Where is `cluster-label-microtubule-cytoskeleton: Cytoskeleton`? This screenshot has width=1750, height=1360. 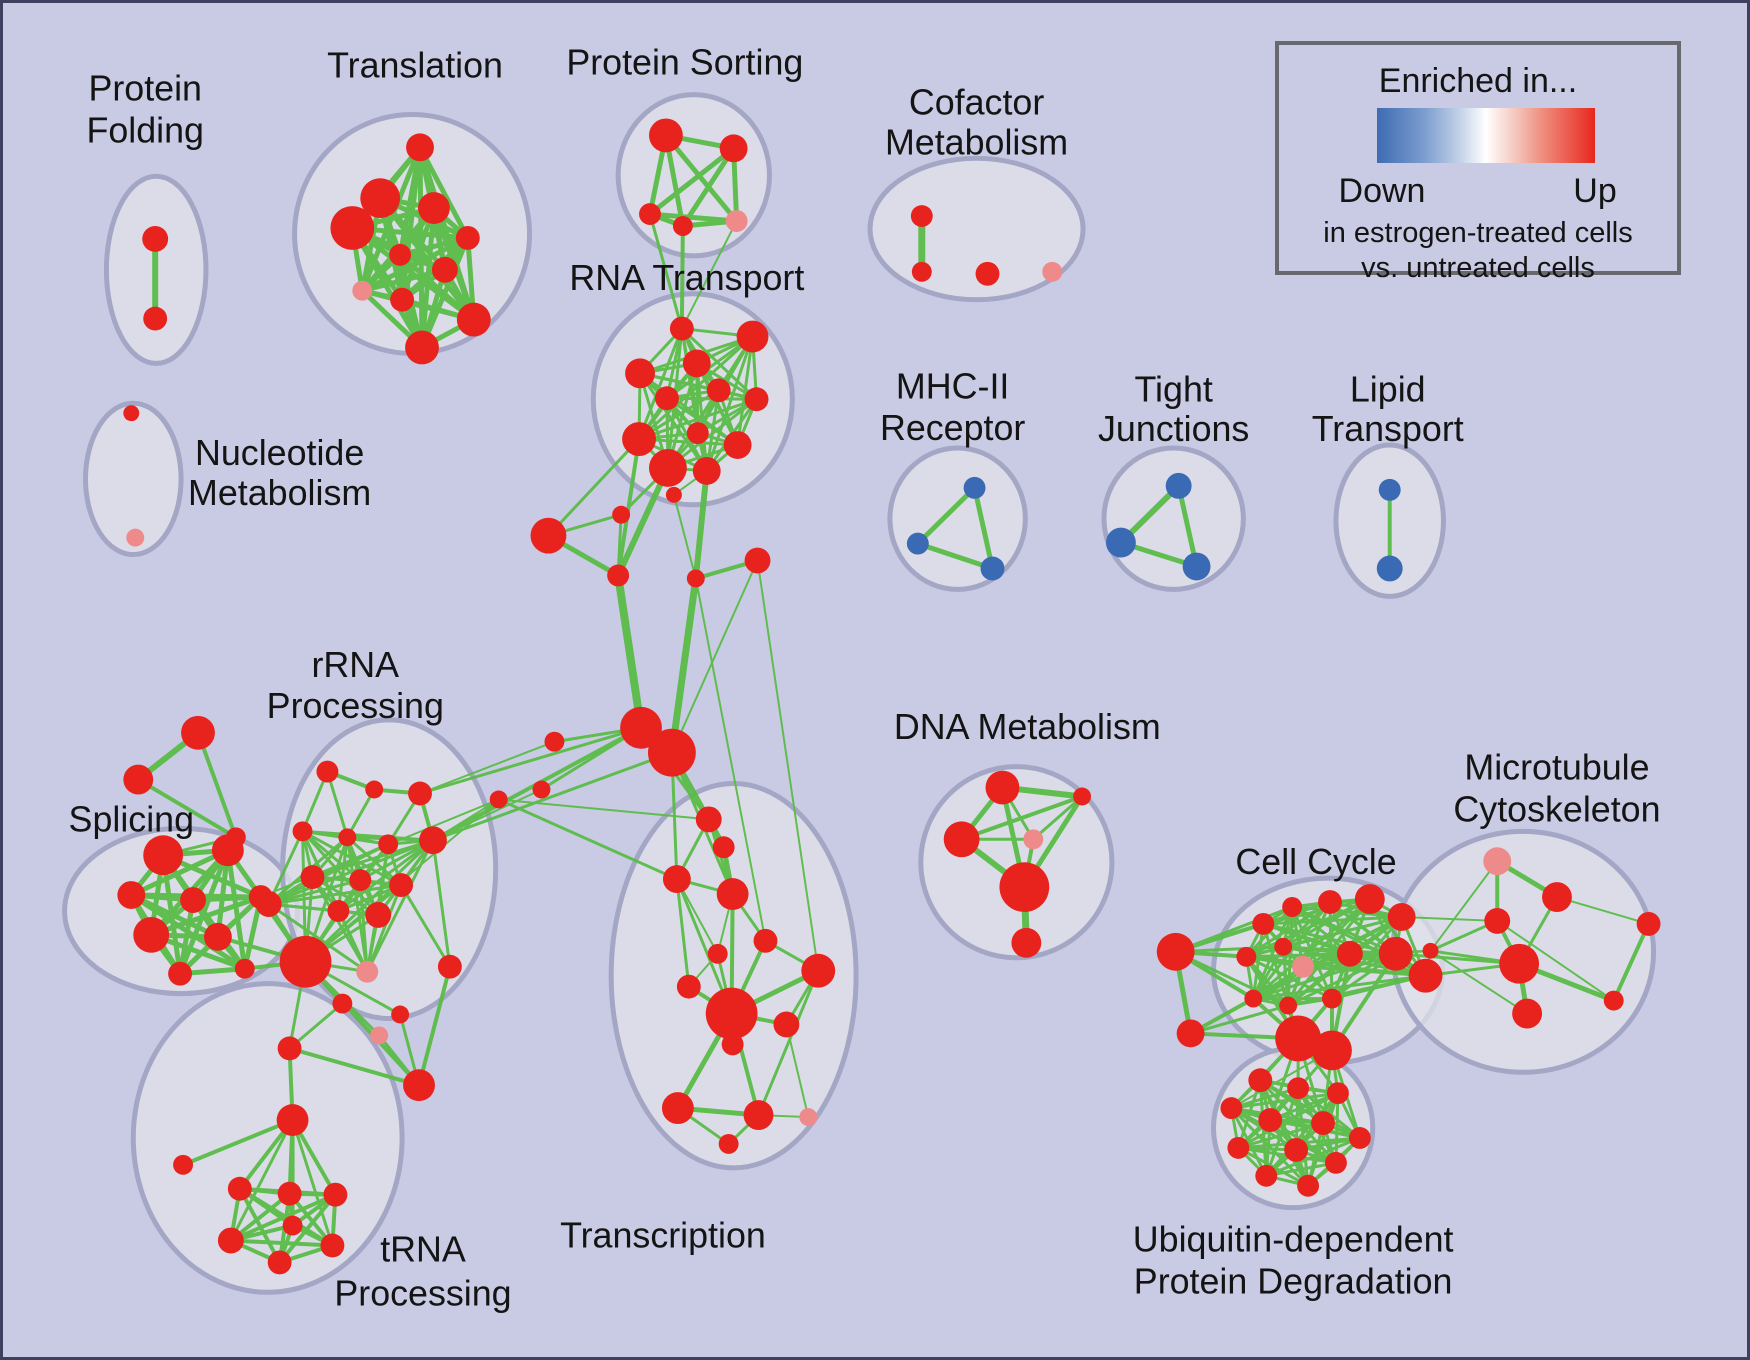 cluster-label-microtubule-cytoskeleton: Cytoskeleton is located at coordinates (1556, 809).